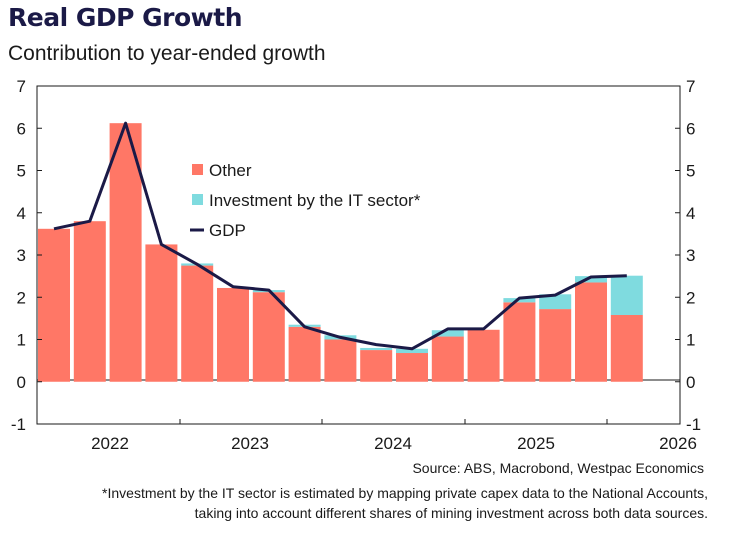 This screenshot has height=539, width=736. What do you see at coordinates (125, 17) in the screenshot?
I see `chart-title: Real GDP Growth` at bounding box center [125, 17].